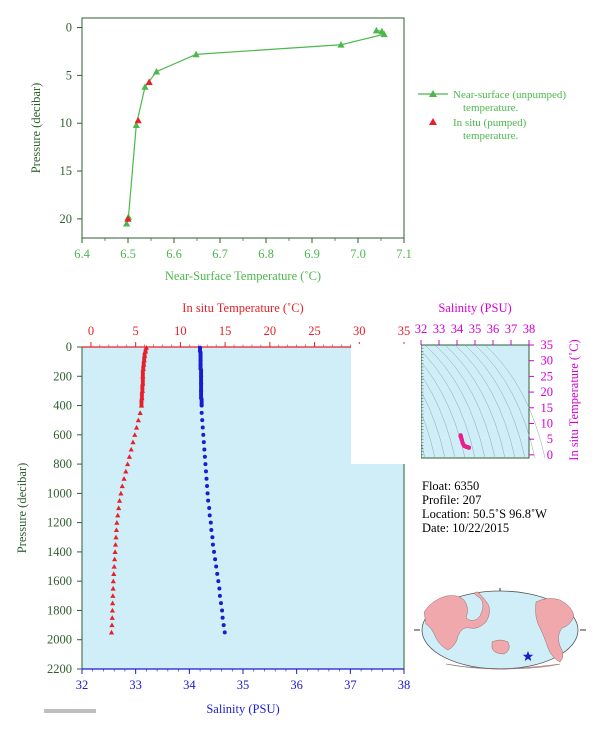  What do you see at coordinates (359, 331) in the screenshot?
I see `profile-temp-tick-label: 30` at bounding box center [359, 331].